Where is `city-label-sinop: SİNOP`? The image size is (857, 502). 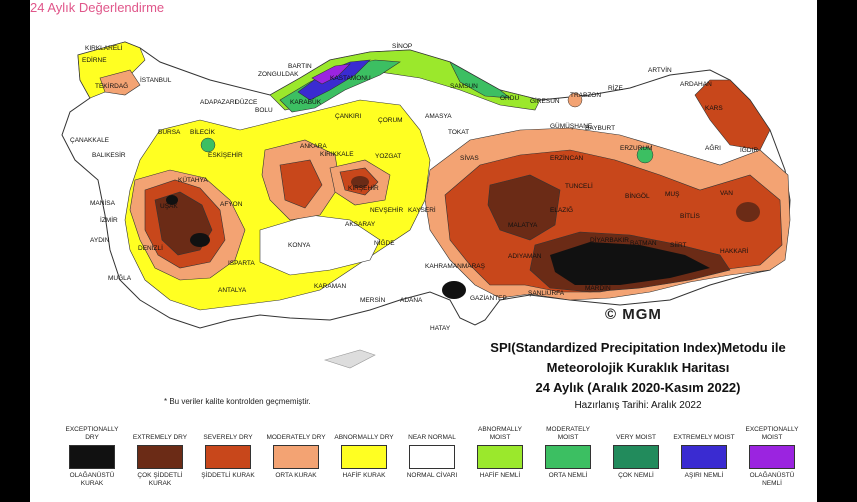
city-label-sinop: SİNOP is located at coordinates (402, 45).